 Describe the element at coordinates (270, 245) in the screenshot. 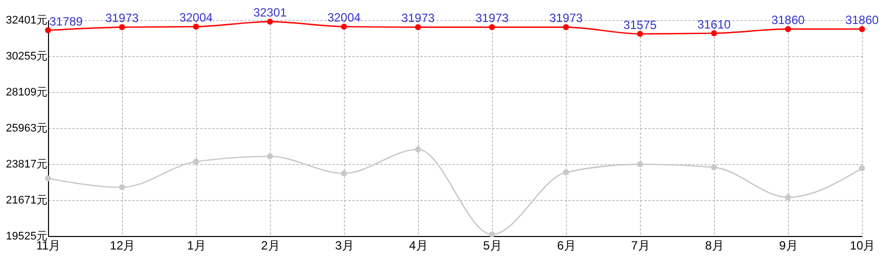

I see `x-tick-label: 2月` at that location.